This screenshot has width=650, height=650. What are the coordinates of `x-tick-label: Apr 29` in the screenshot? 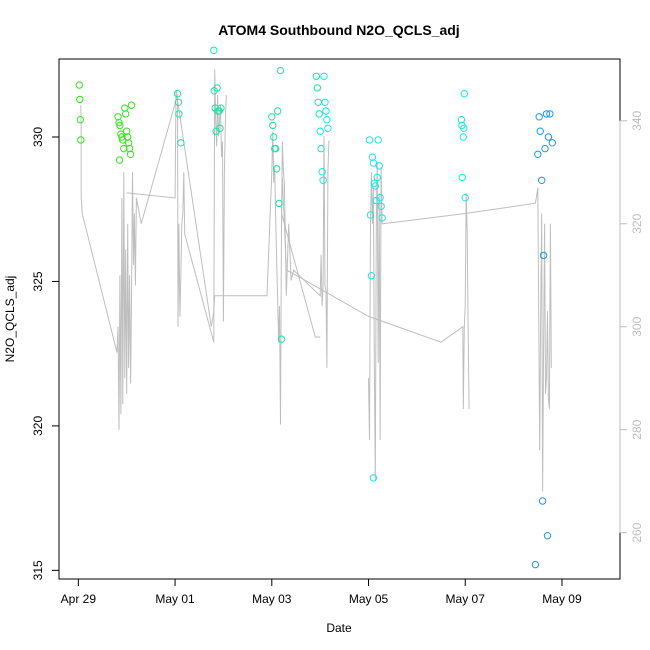 It's located at (79, 599).